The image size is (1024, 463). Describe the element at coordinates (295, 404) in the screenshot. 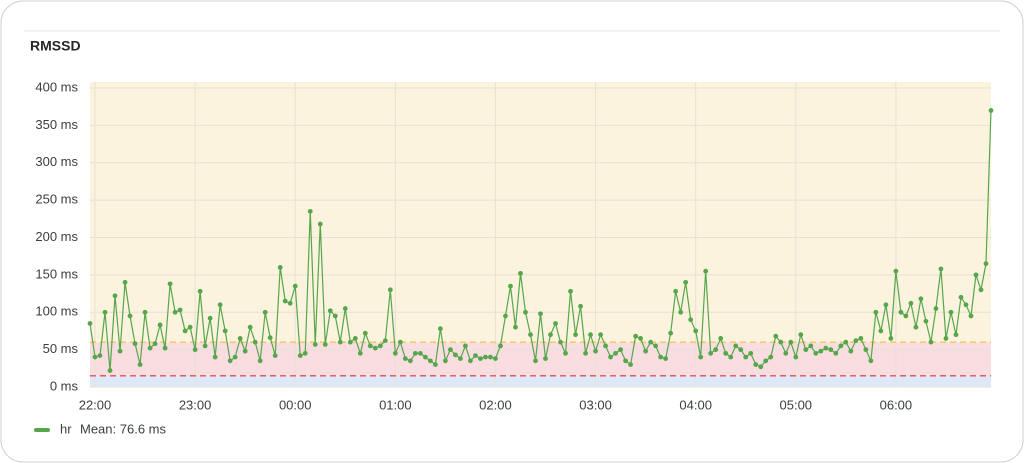

I see `x-tick-label: 00:00` at that location.